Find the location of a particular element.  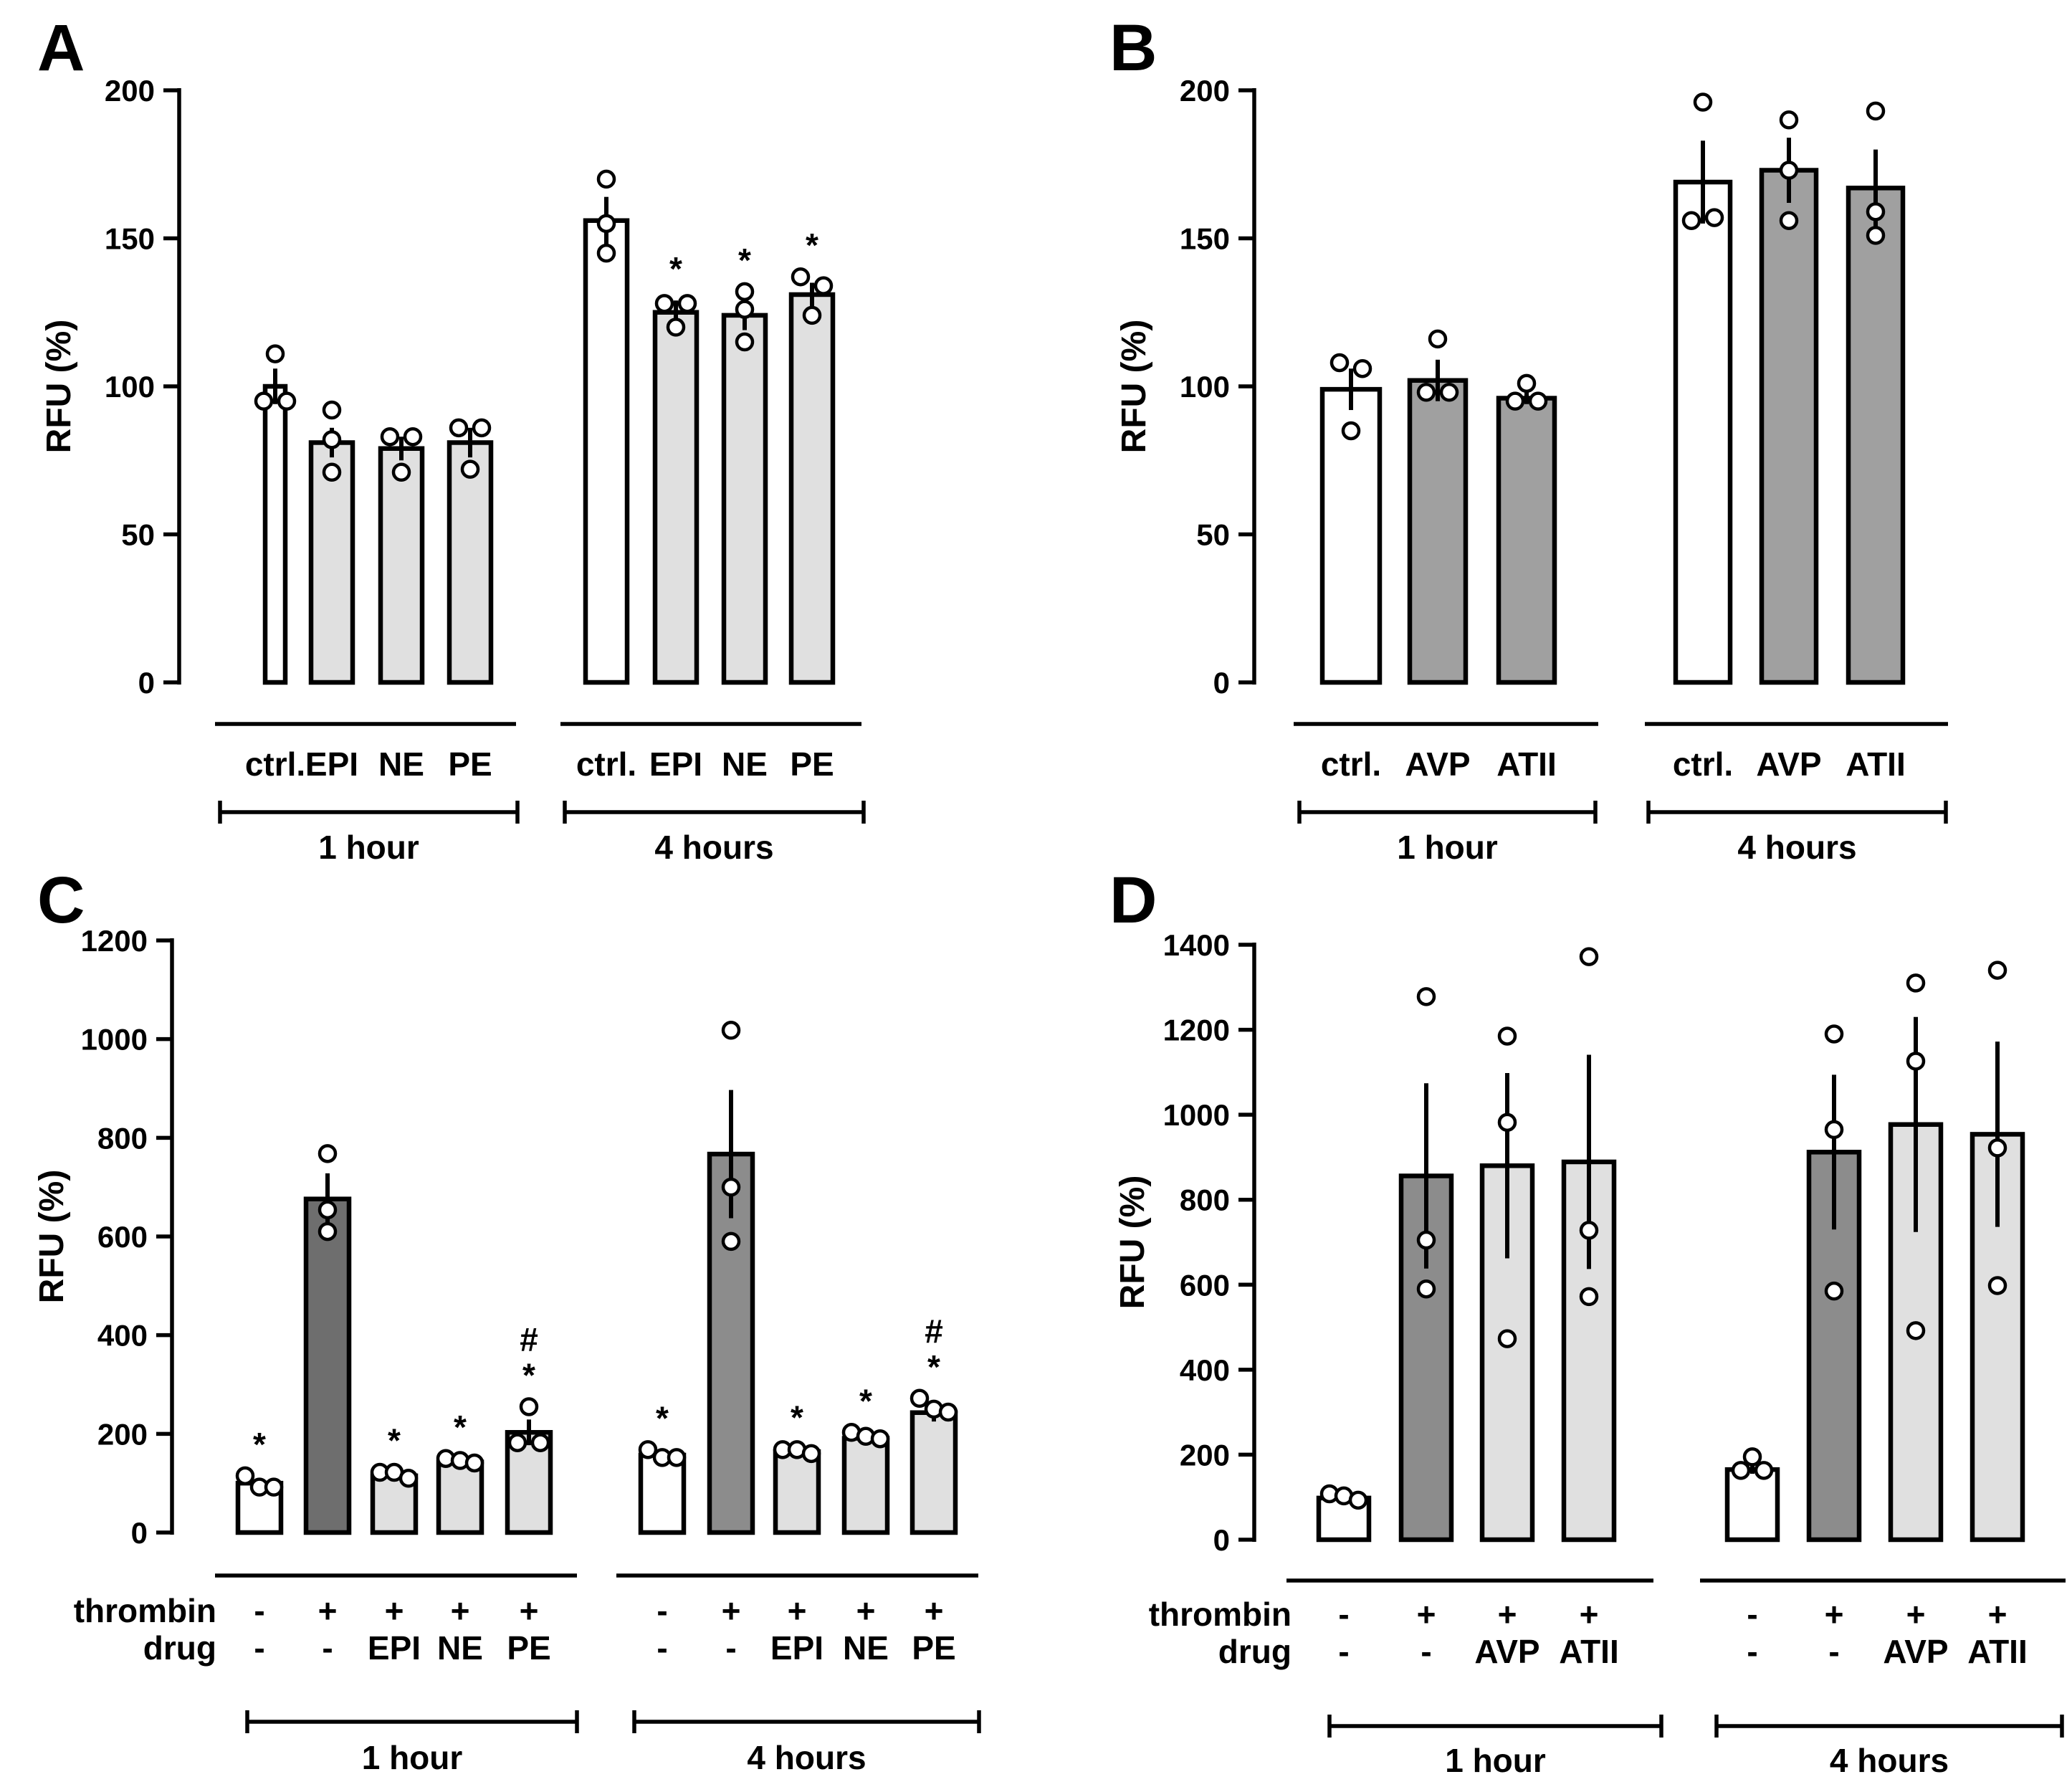

y-tick-label: 50 is located at coordinates (138, 535).